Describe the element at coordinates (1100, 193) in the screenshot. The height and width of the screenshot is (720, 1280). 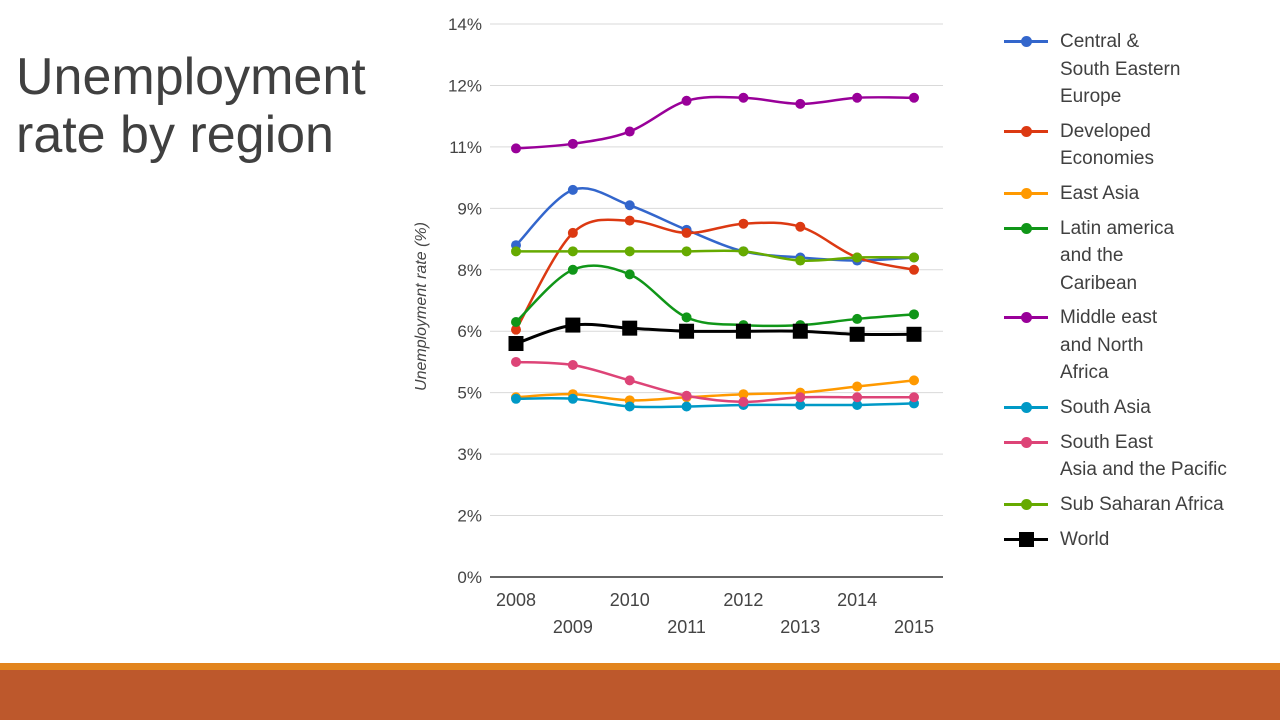
I see `legend-label: East Asia` at that location.